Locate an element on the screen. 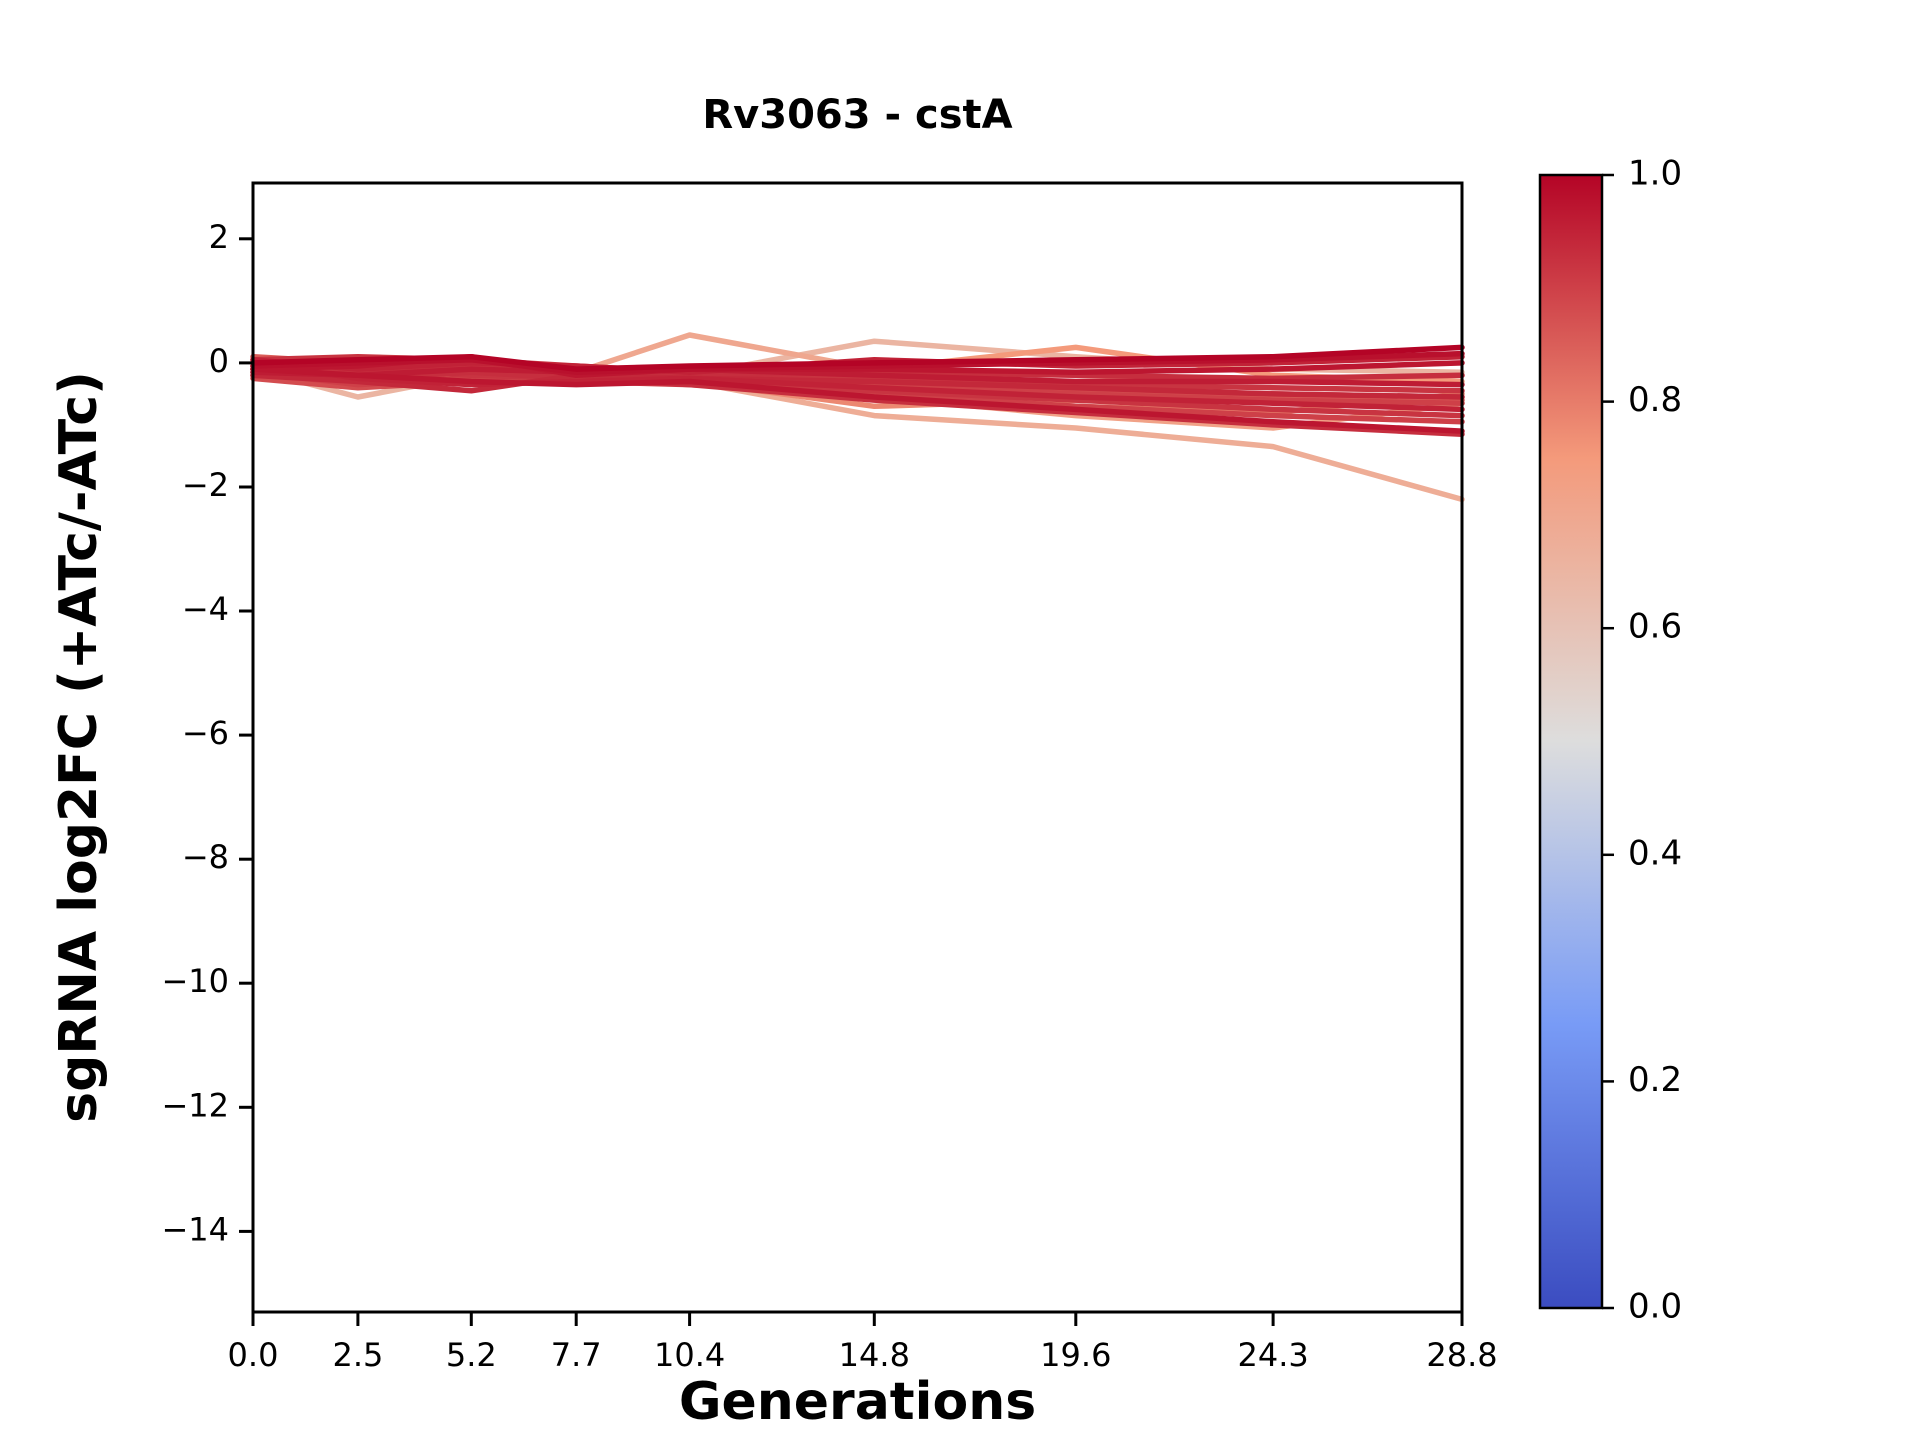  chart-title: Rv3063 - cstA is located at coordinates (857, 115).